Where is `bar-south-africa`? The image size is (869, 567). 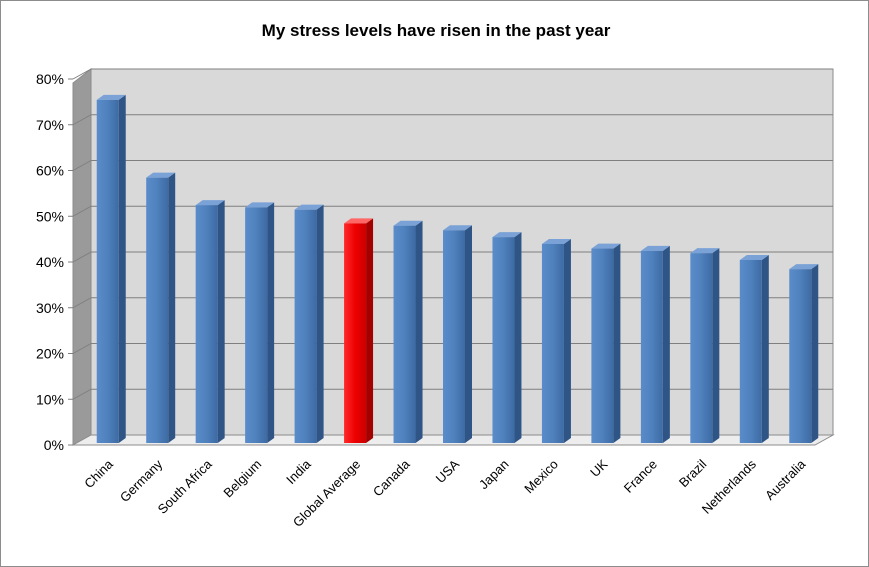 bar-south-africa is located at coordinates (210, 321).